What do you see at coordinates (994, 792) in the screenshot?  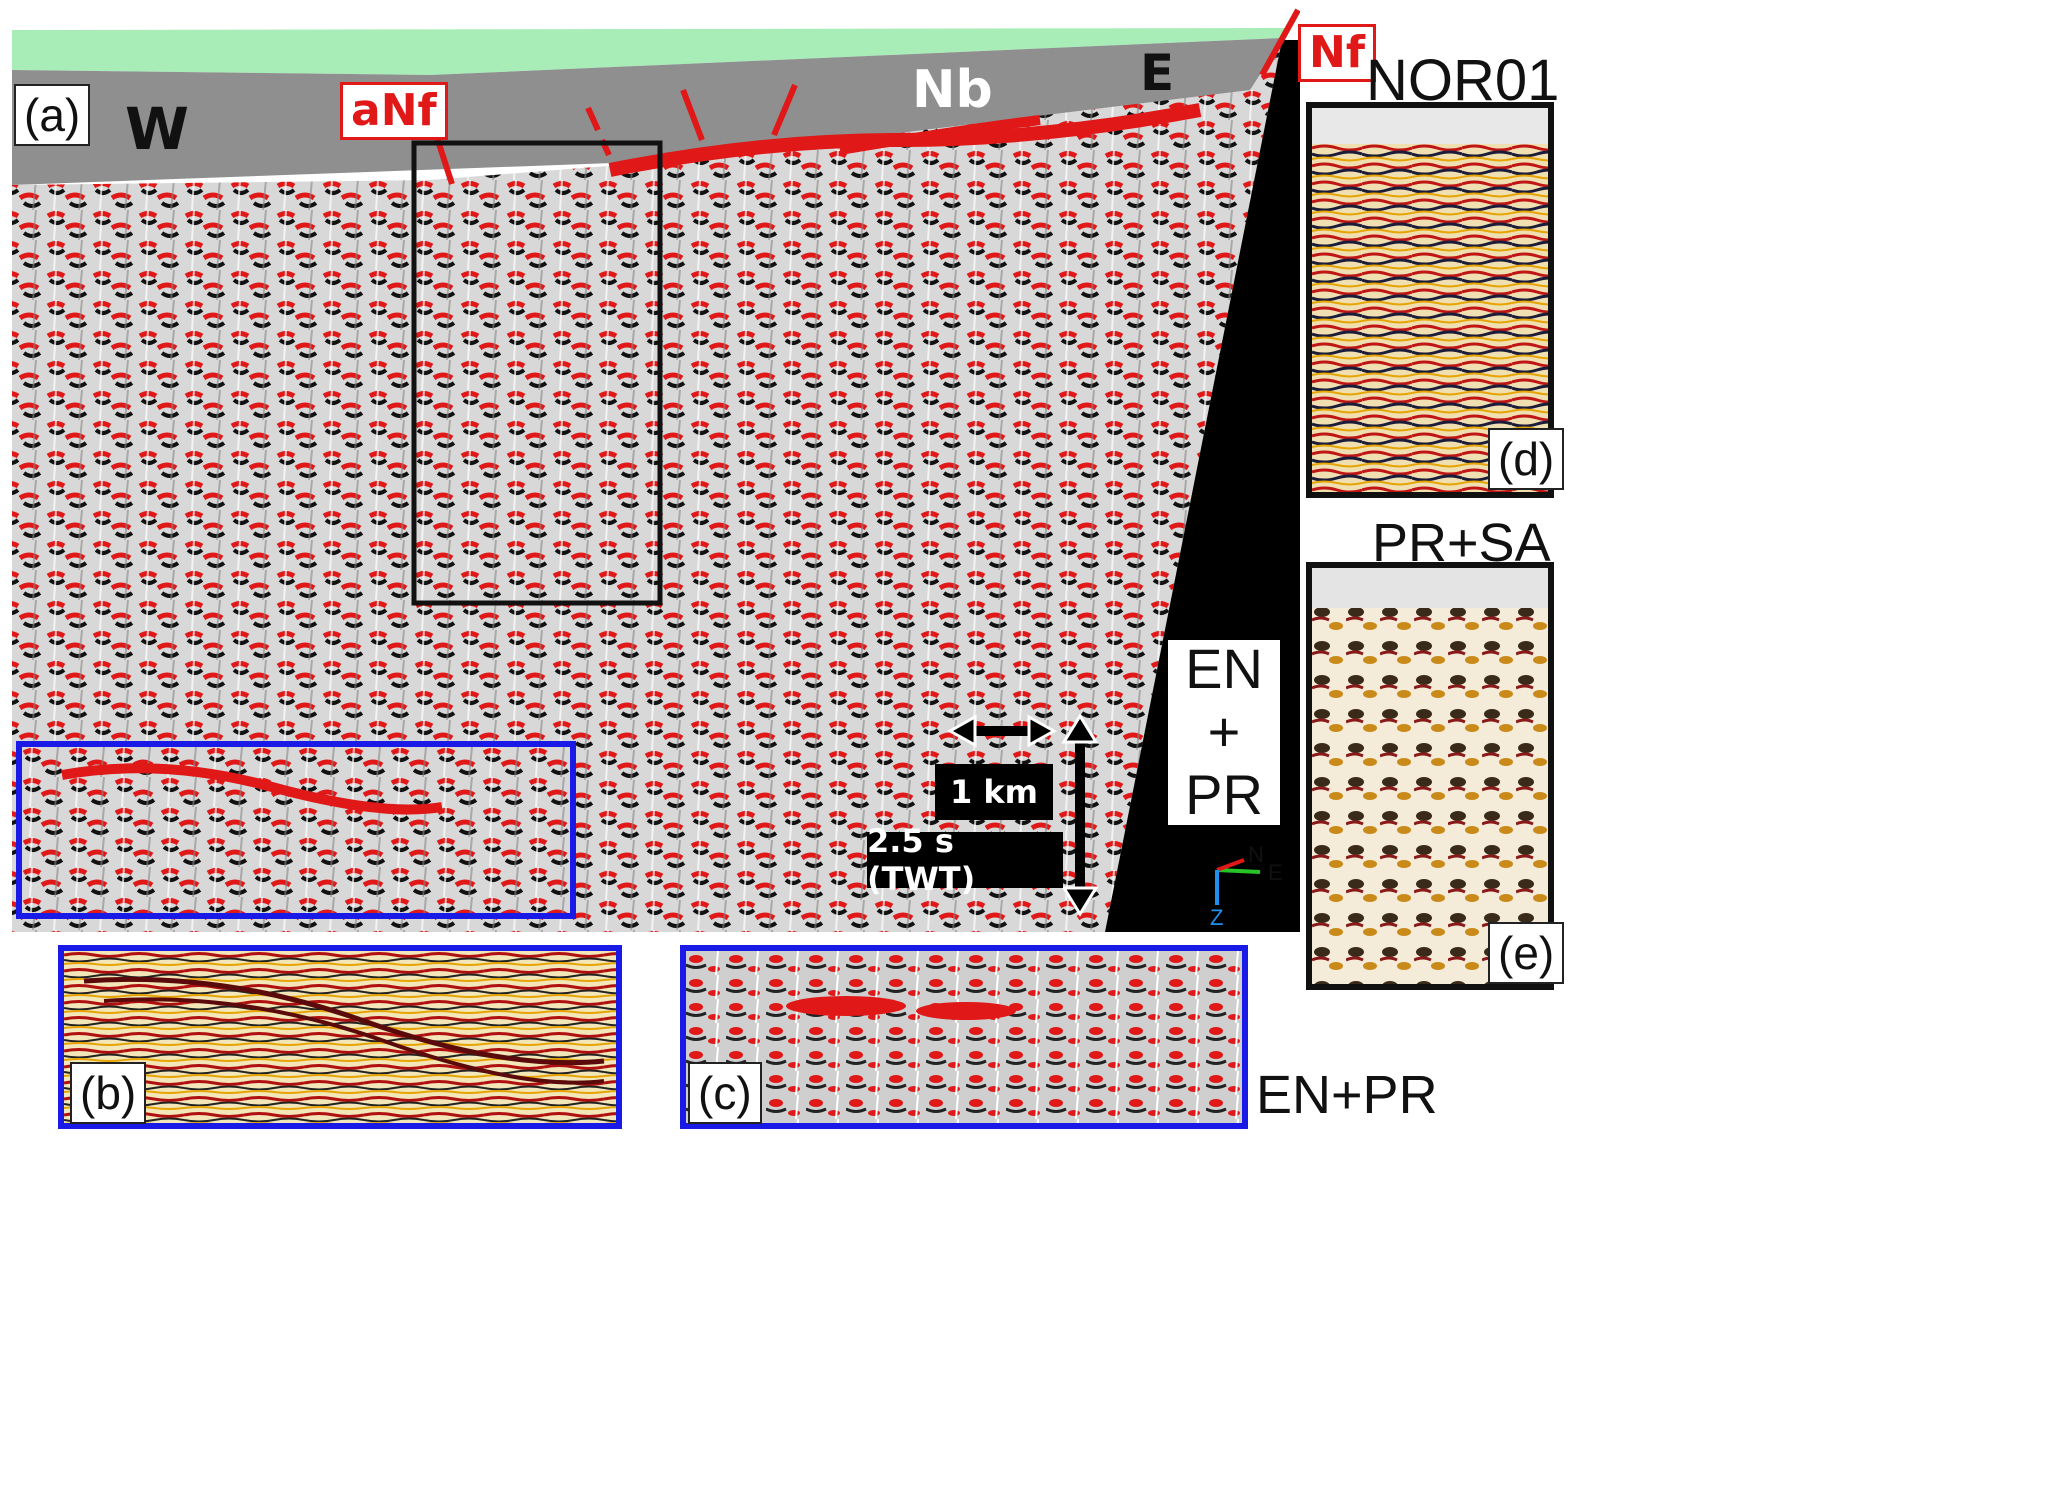 I see `scale-horizontal-label: 1 km` at bounding box center [994, 792].